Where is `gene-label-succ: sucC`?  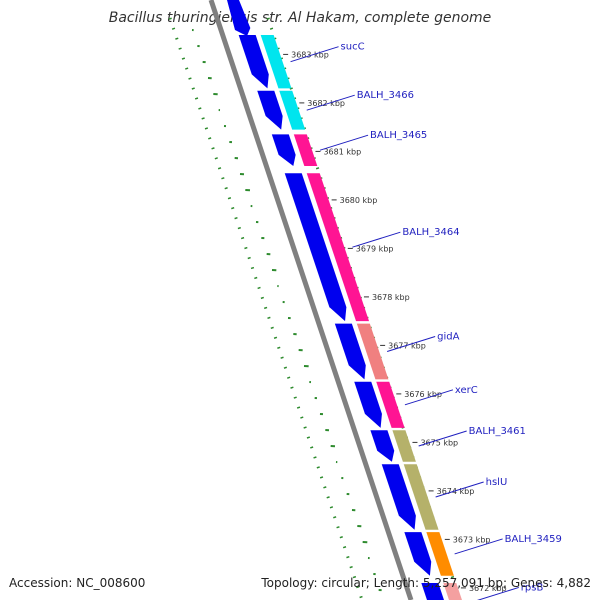 gene-label-succ: sucC is located at coordinates (353, 47).